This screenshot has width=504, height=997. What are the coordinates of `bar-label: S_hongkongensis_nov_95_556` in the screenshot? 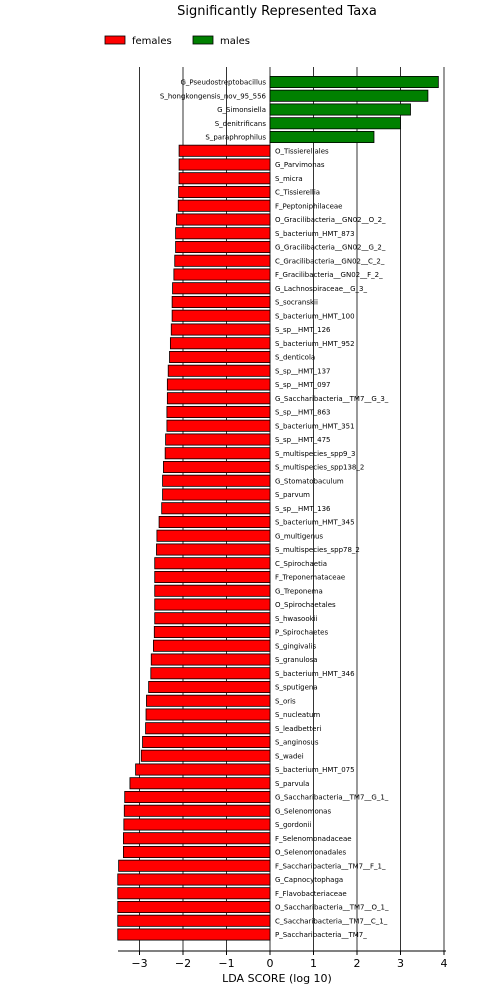 It's located at (213, 96).